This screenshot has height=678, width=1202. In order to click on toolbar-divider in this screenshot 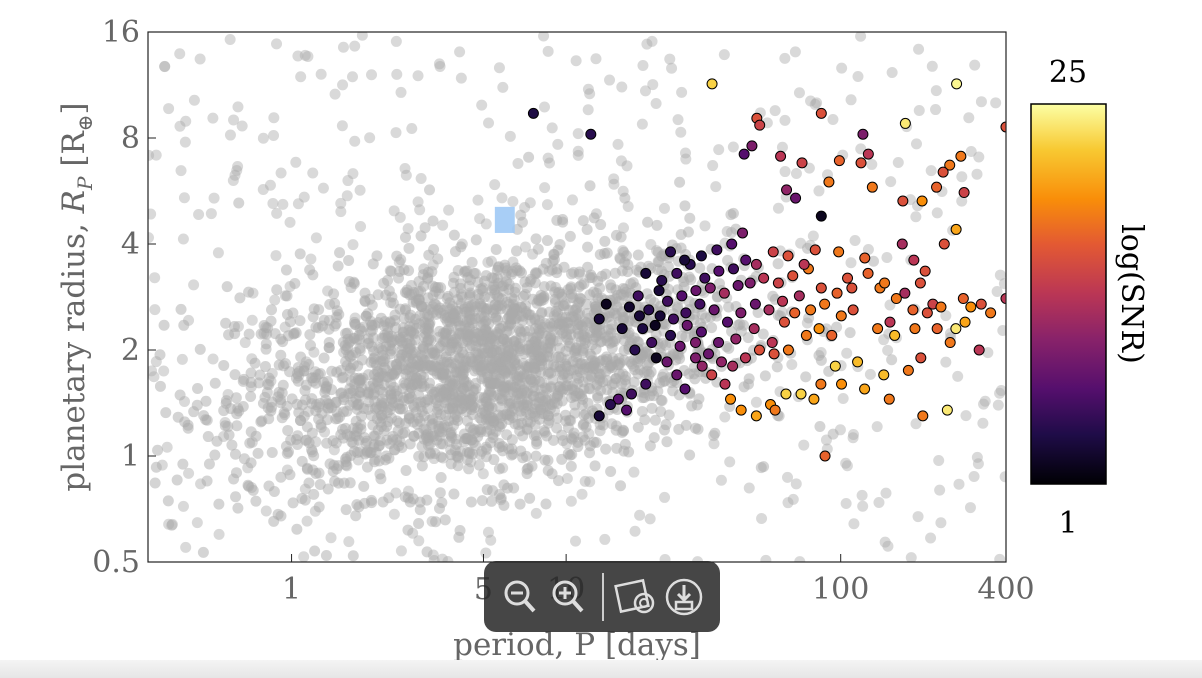, I will do `click(603, 597)`.